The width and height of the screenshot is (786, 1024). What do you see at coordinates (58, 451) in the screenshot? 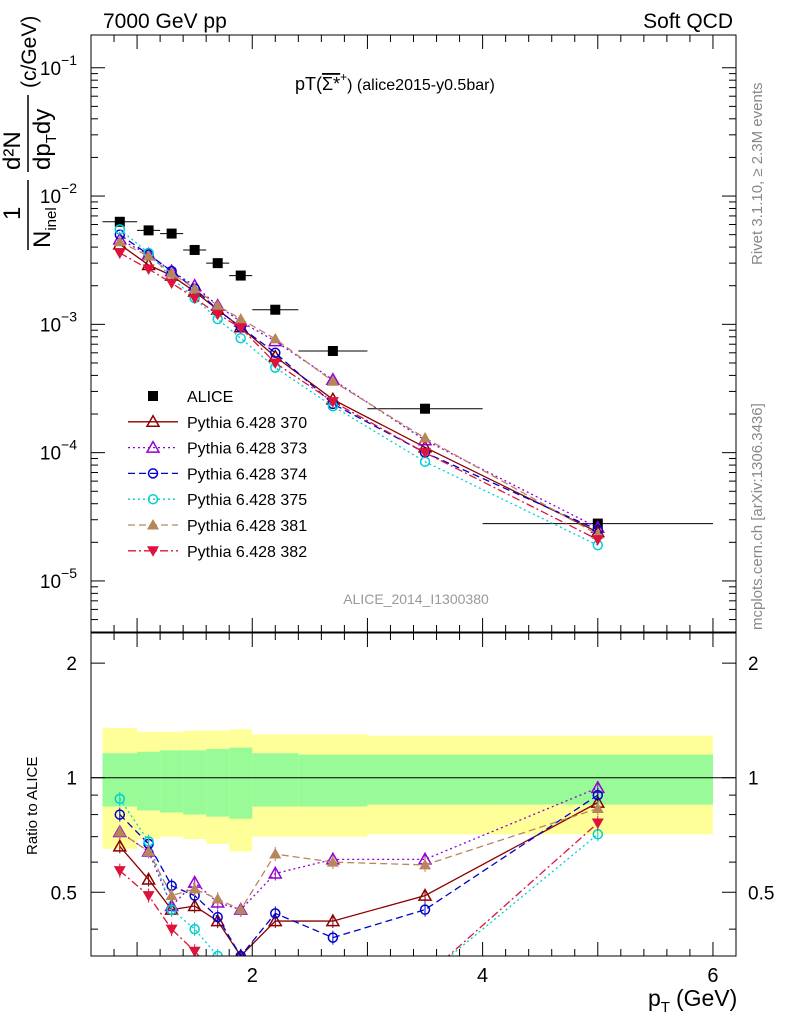
I see `main-y-tick-label: 10⁻⁴` at bounding box center [58, 451].